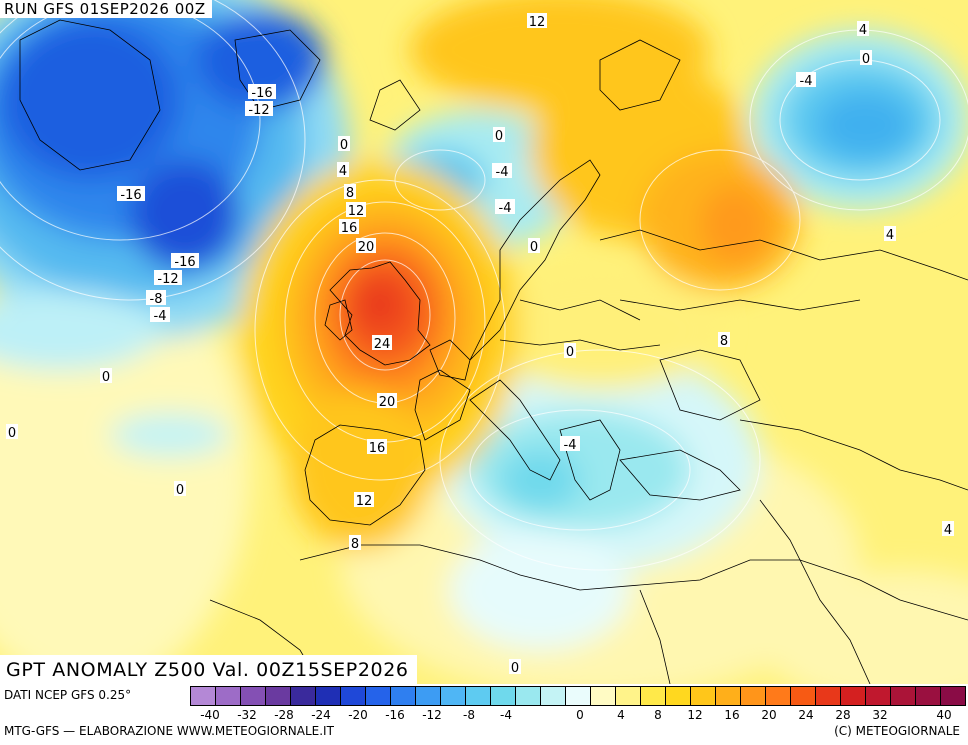 This screenshot has width=968, height=745. I want to click on color-scale-tick: -12, so click(432, 715).